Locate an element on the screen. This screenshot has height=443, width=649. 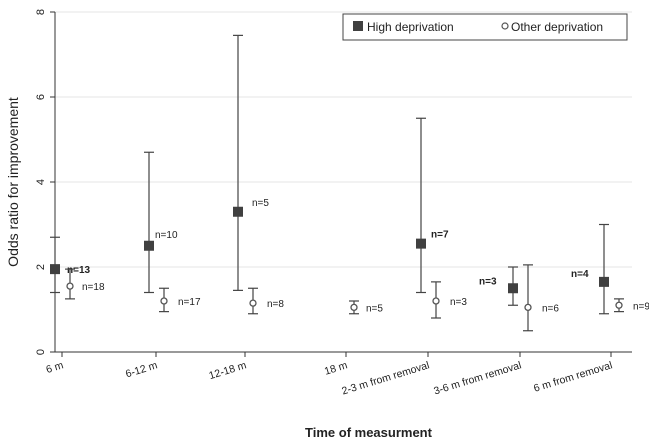
n-label: n=17 is located at coordinates (189, 302).